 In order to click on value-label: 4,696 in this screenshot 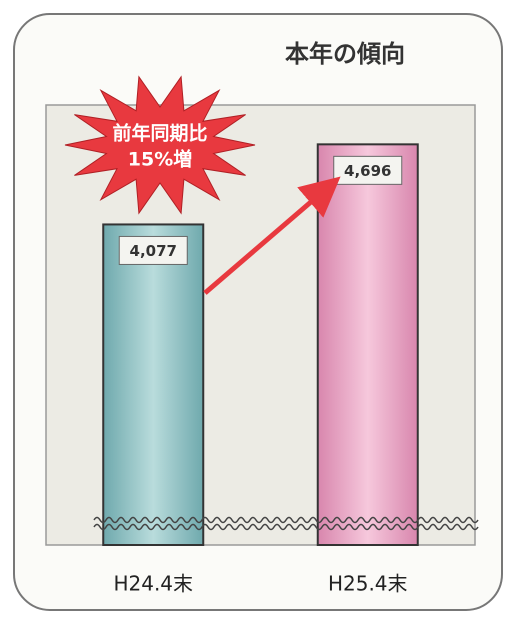, I will do `click(367, 171)`.